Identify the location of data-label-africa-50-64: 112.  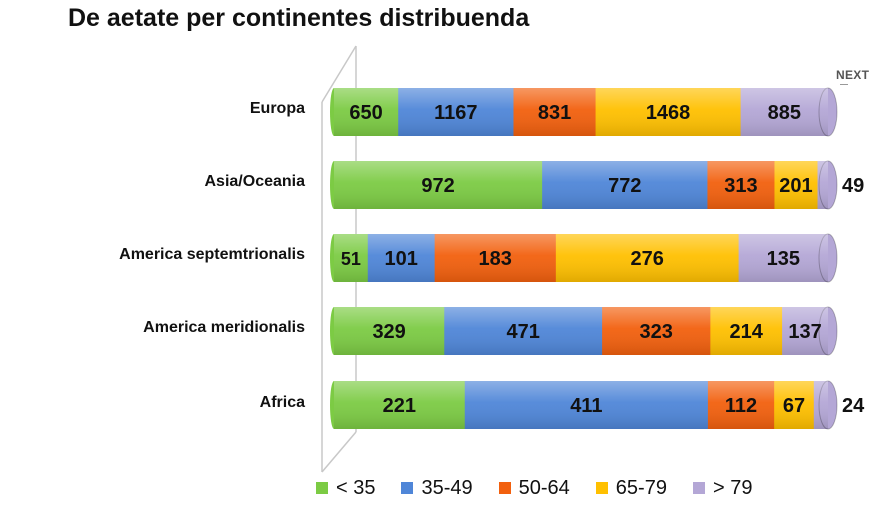
(741, 406).